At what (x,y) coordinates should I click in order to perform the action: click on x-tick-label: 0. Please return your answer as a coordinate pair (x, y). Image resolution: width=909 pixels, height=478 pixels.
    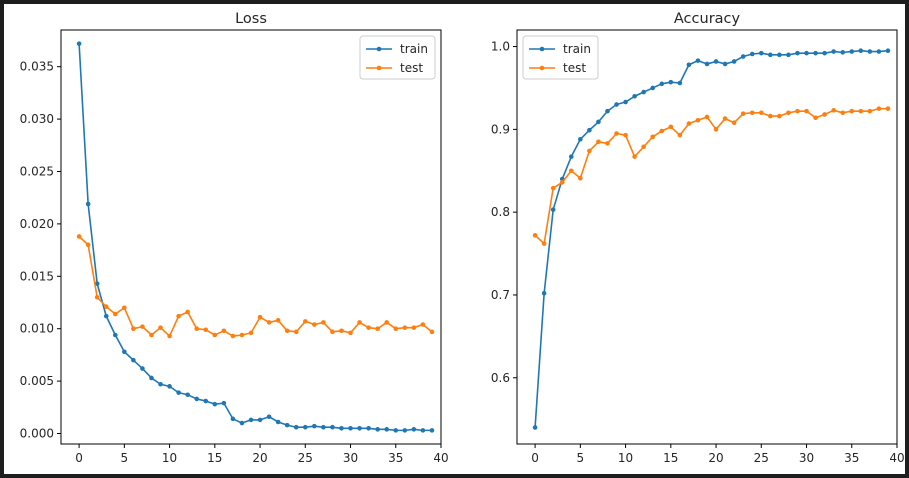
    Looking at the image, I should click on (535, 458).